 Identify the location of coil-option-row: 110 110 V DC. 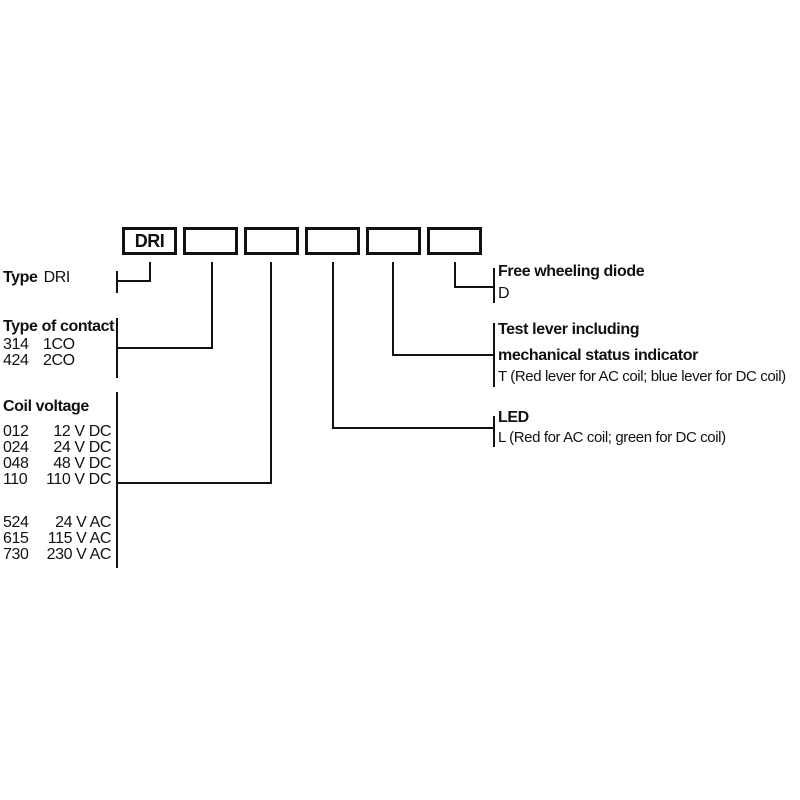
(57, 480).